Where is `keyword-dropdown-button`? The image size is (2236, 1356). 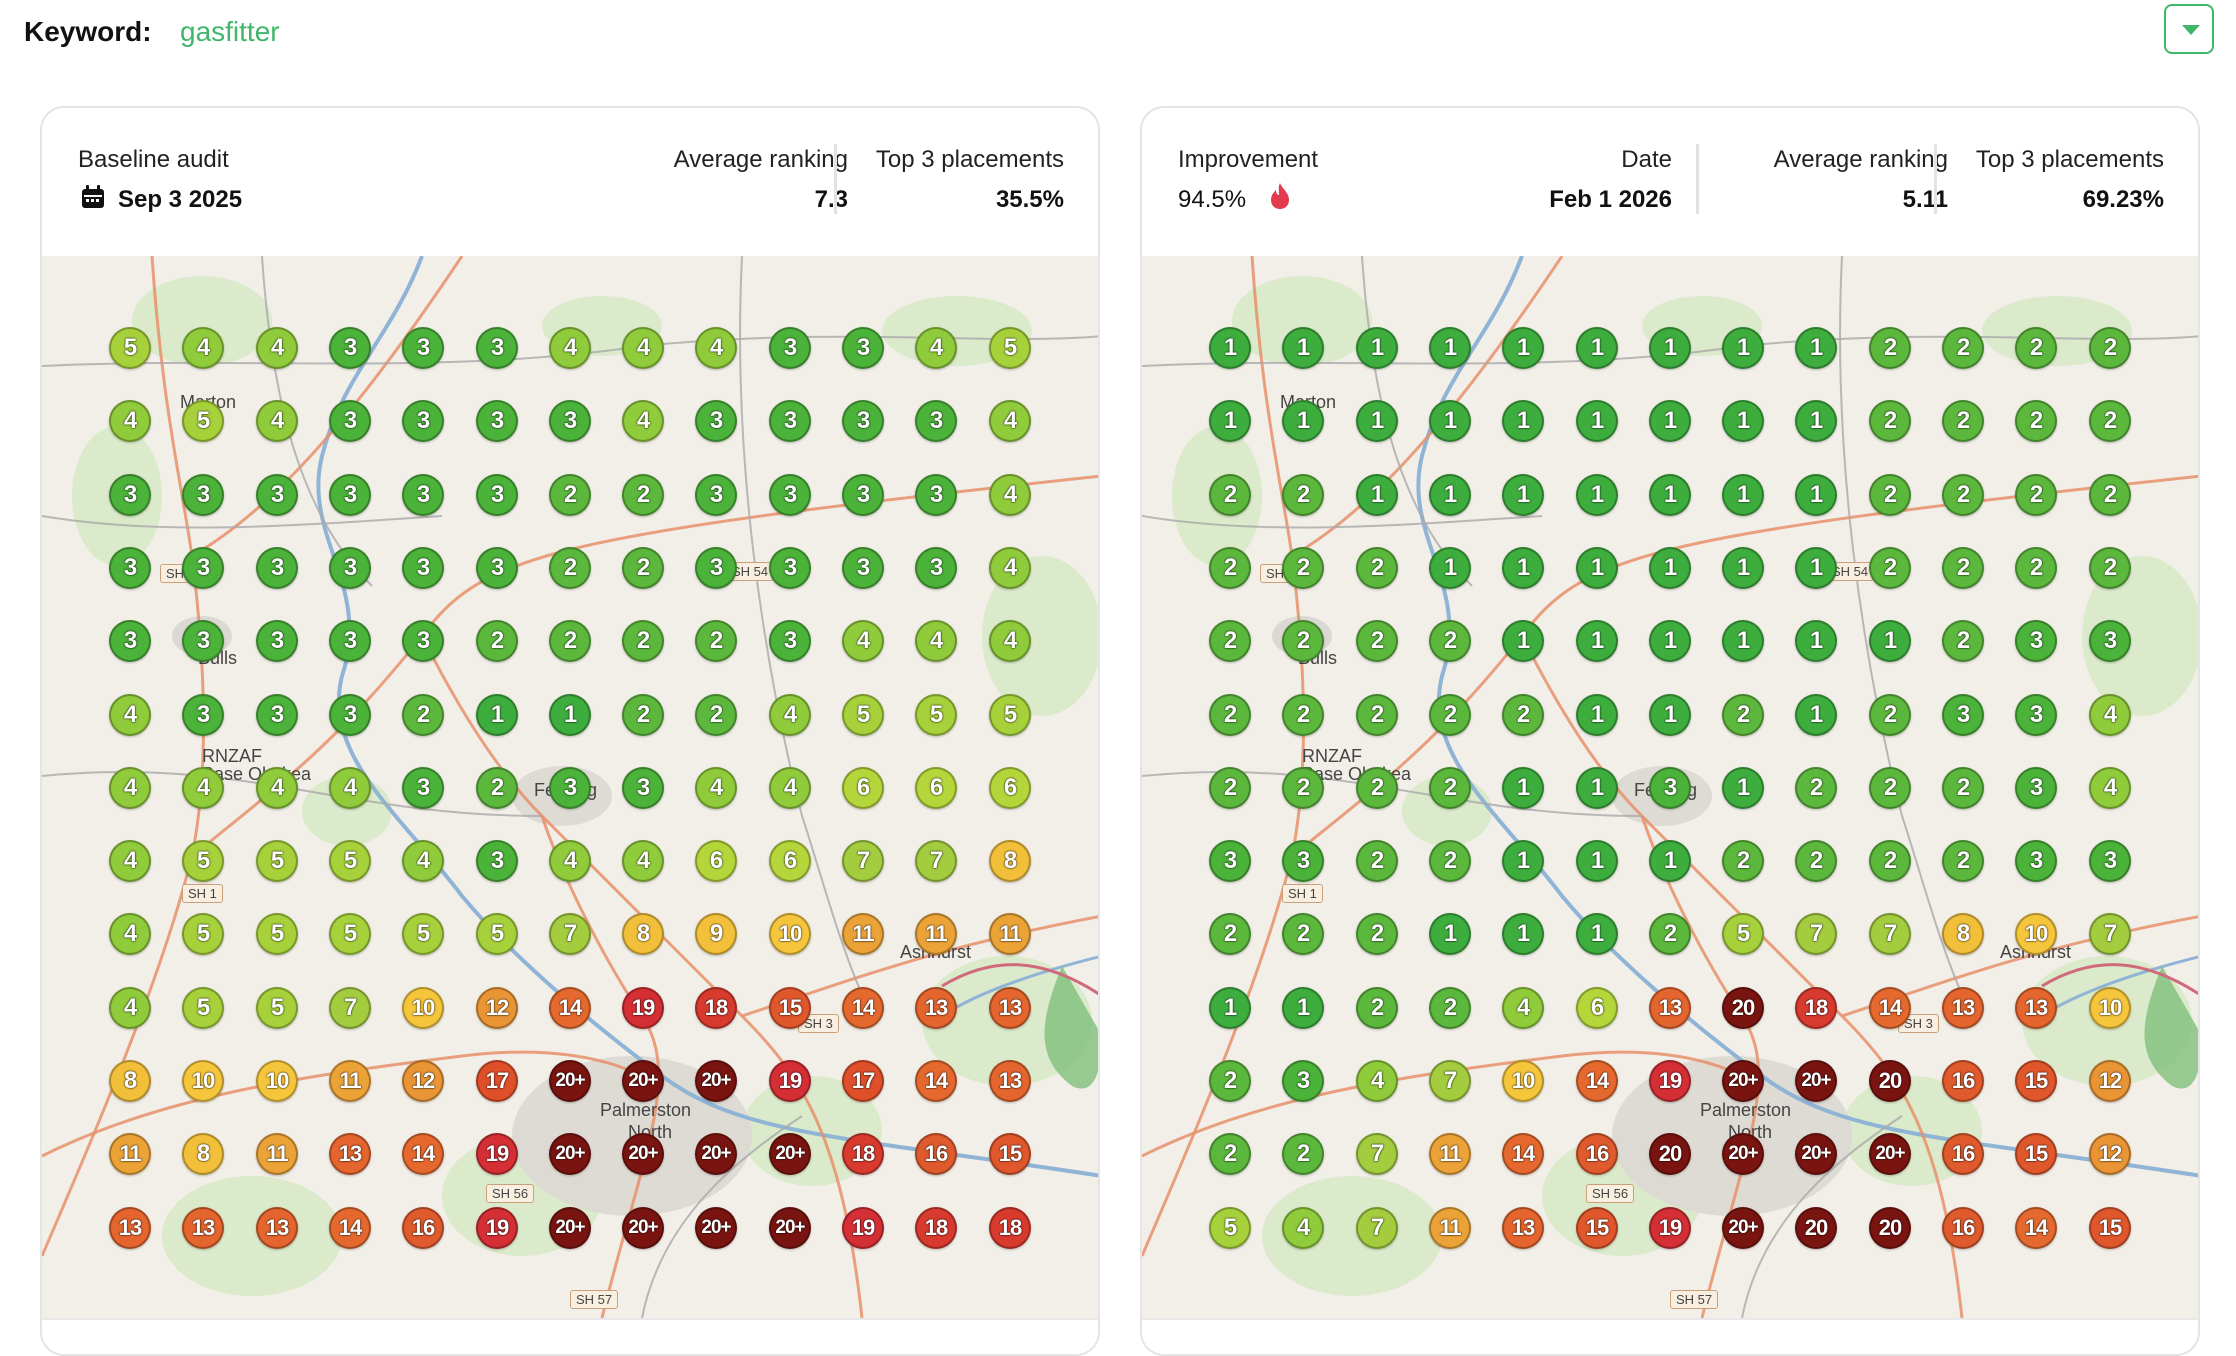
keyword-dropdown-button is located at coordinates (2189, 29).